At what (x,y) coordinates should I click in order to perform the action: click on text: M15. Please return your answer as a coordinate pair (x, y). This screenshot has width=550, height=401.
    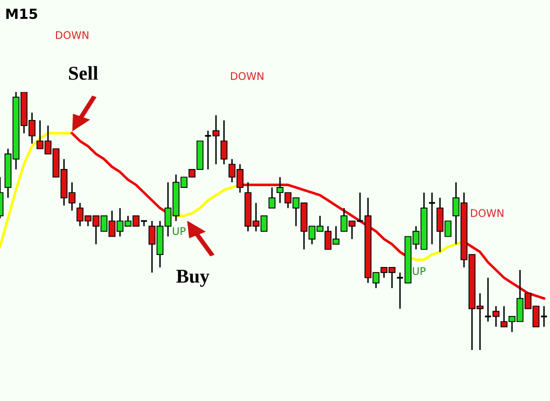
    Looking at the image, I should click on (22, 14).